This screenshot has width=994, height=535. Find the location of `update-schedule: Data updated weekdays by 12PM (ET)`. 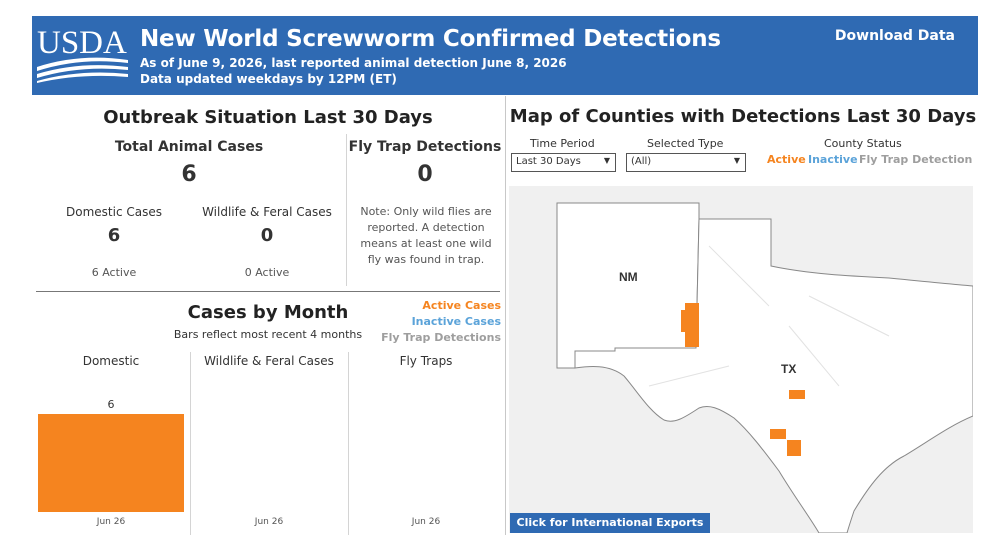

update-schedule: Data updated weekdays by 12PM (ET) is located at coordinates (268, 79).